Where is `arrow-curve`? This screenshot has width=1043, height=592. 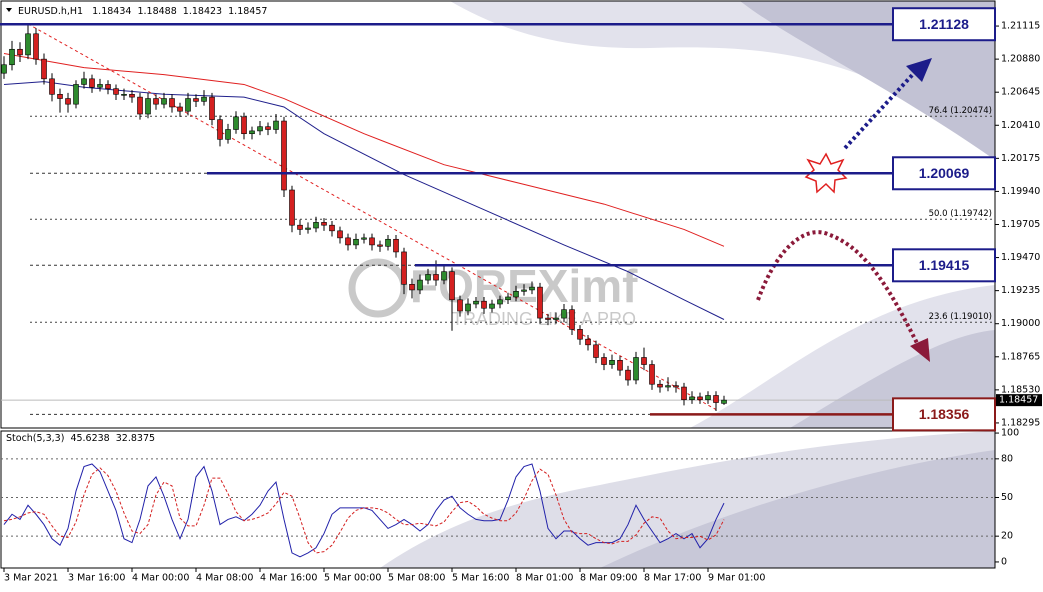
arrow-curve is located at coordinates (838, 288).